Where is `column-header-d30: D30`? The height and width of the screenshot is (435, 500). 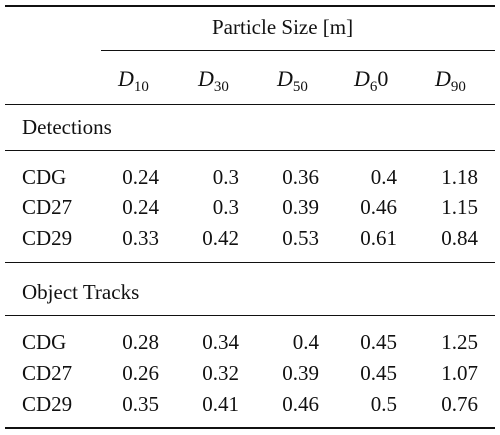 column-header-d30: D30 is located at coordinates (213, 80).